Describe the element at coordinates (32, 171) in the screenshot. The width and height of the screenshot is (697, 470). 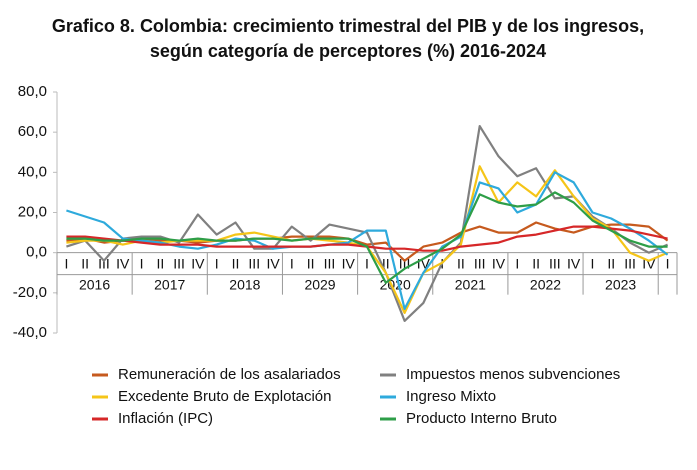
I see `y-tick-label: 40,0` at that location.